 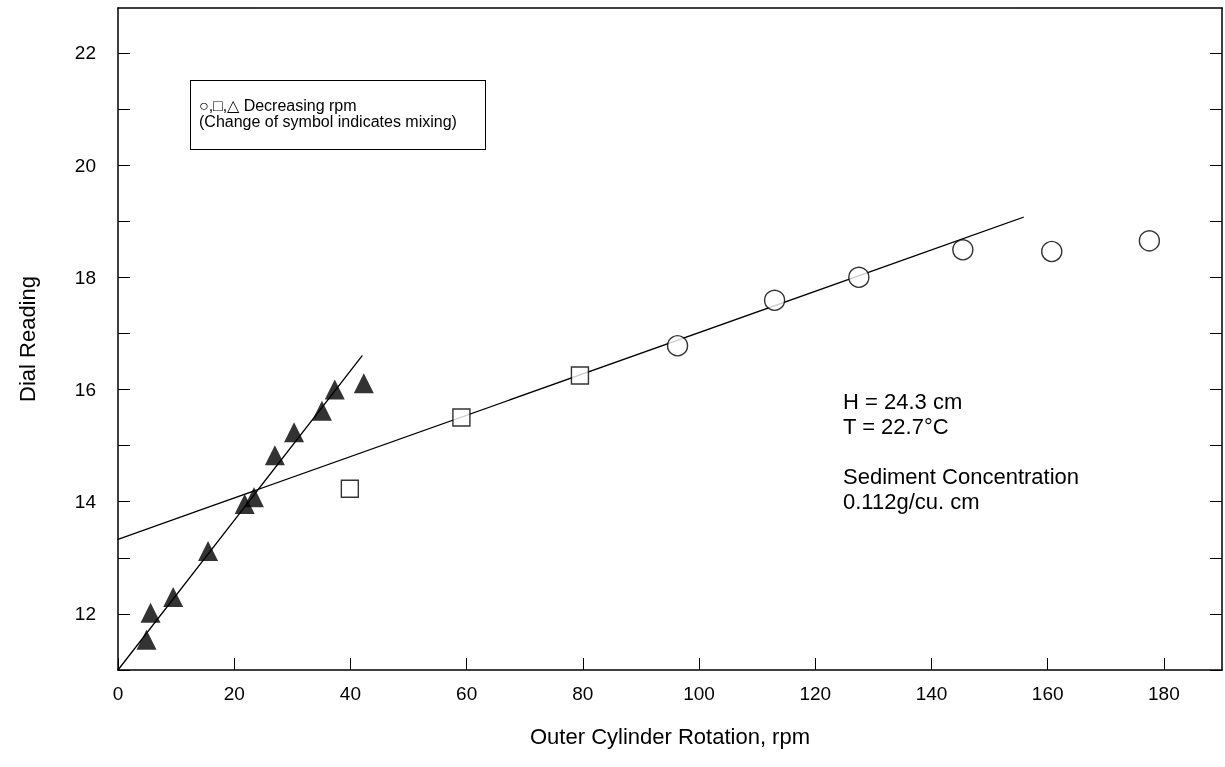 What do you see at coordinates (338, 115) in the screenshot?
I see `annotation: ○,□,△ Decreasing rpm (Change of symbol indicates mixing)` at bounding box center [338, 115].